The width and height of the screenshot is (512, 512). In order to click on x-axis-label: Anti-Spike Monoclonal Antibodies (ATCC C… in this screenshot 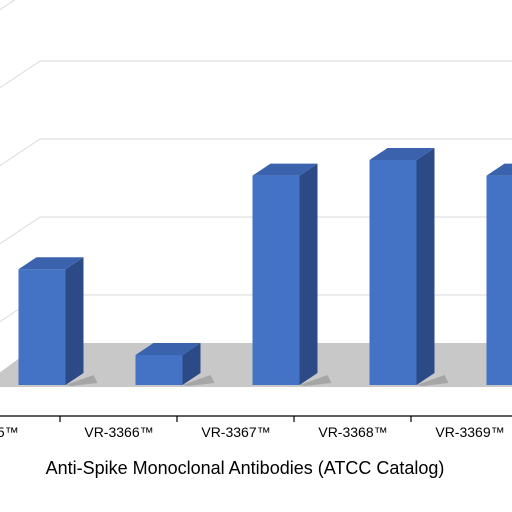, I will do `click(245, 468)`.